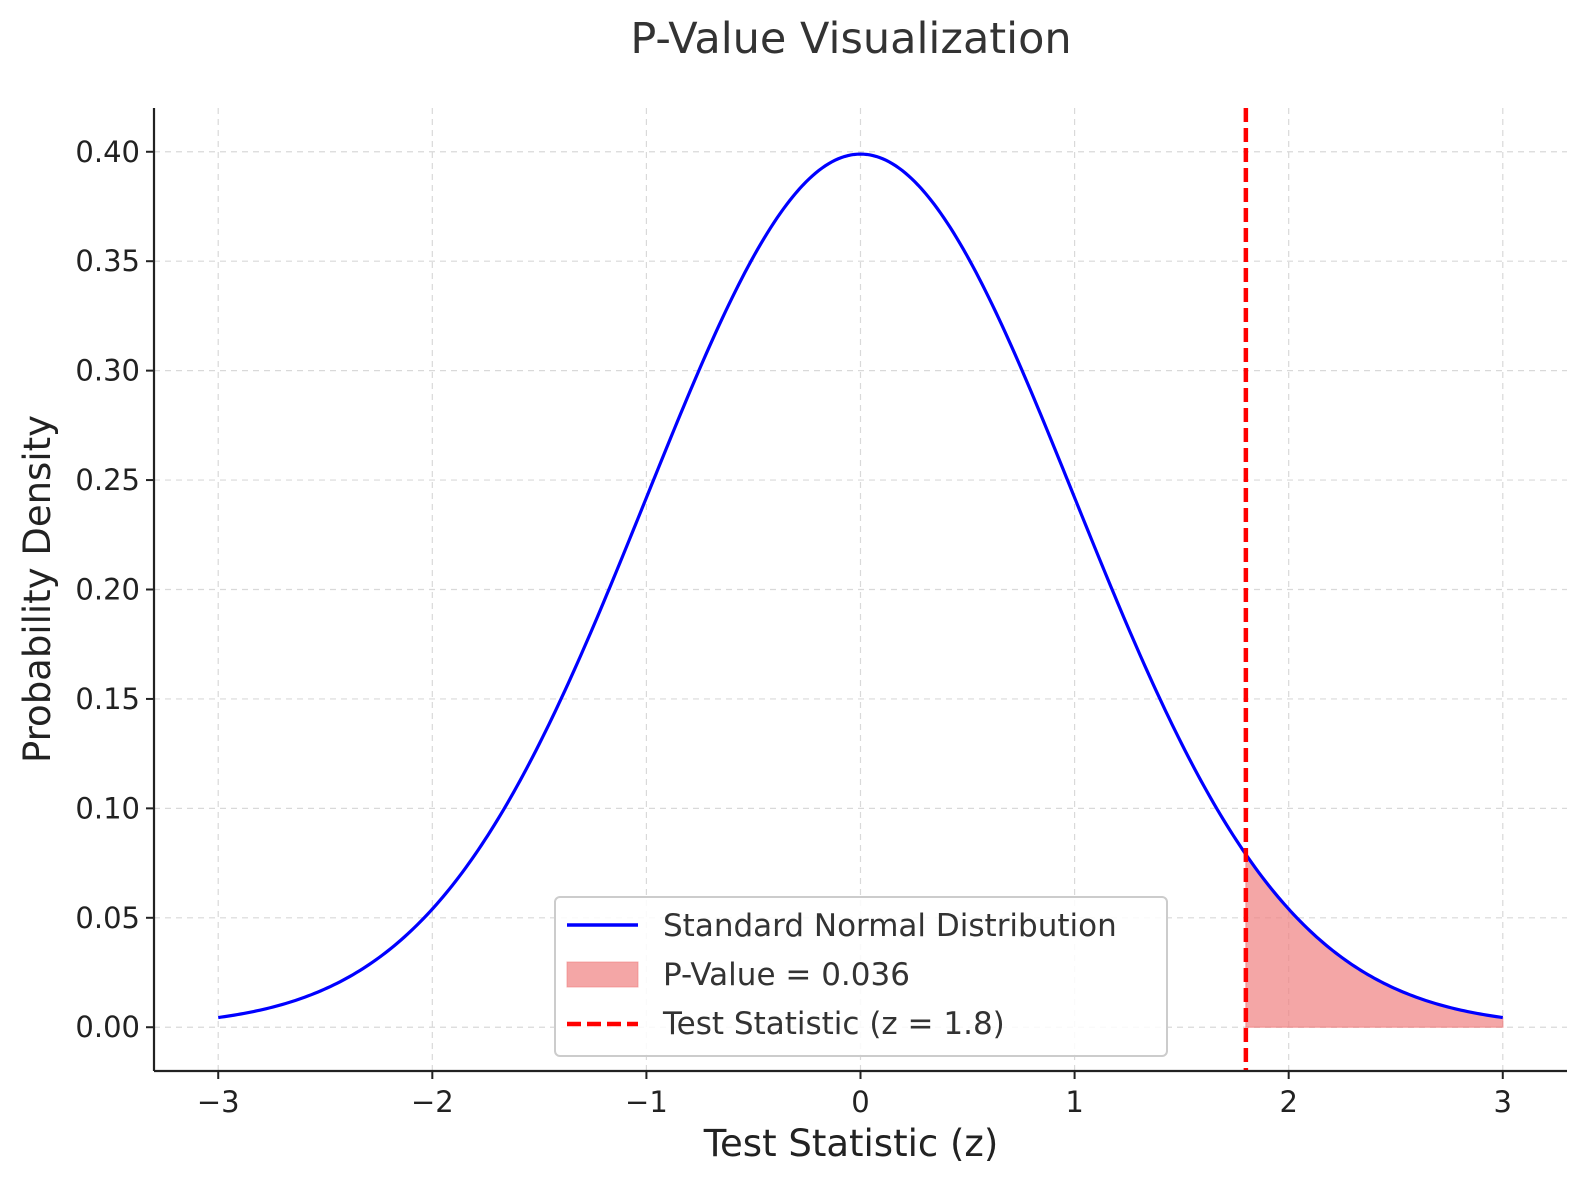  What do you see at coordinates (107, 808) in the screenshot?
I see `y-tick-label: 0.10` at bounding box center [107, 808].